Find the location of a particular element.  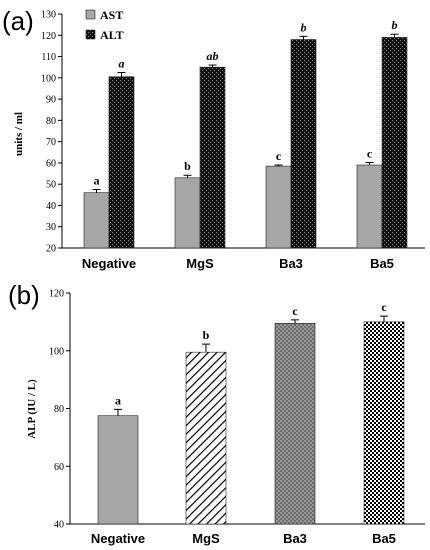

panel-b-y-axis-title: ALP (IU / L) is located at coordinates (32, 409).